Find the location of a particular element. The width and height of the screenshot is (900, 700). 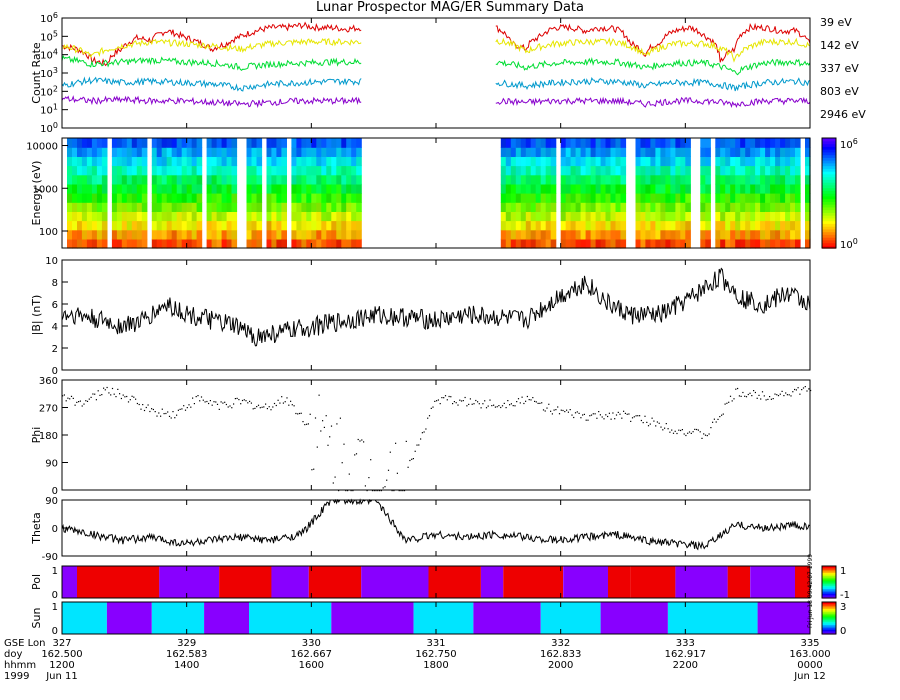

mini-colorbar-frame is located at coordinates (829, 618).